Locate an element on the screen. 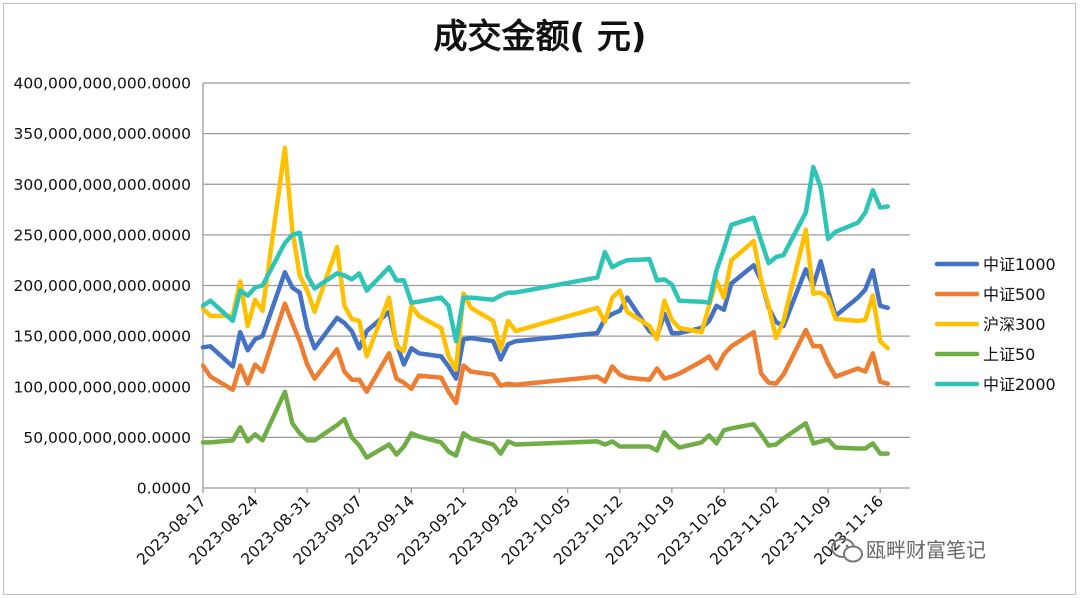 The width and height of the screenshot is (1080, 599). y-tick-label: 50,000,000,000.0000 is located at coordinates (107, 438).